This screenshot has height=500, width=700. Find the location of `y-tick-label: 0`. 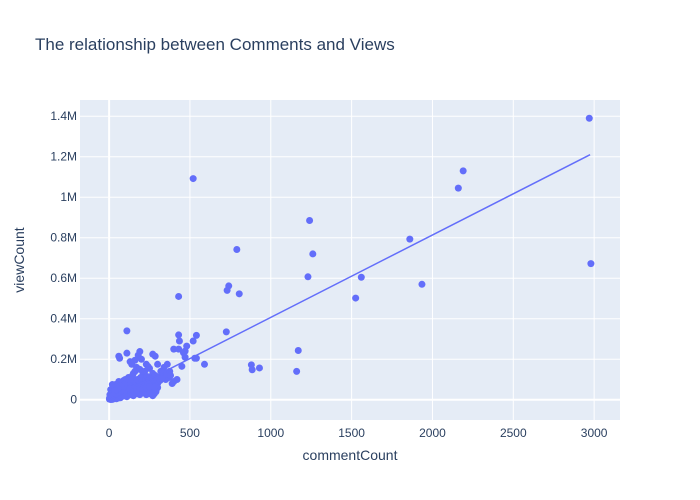

y-tick-label: 0 is located at coordinates (73, 400).